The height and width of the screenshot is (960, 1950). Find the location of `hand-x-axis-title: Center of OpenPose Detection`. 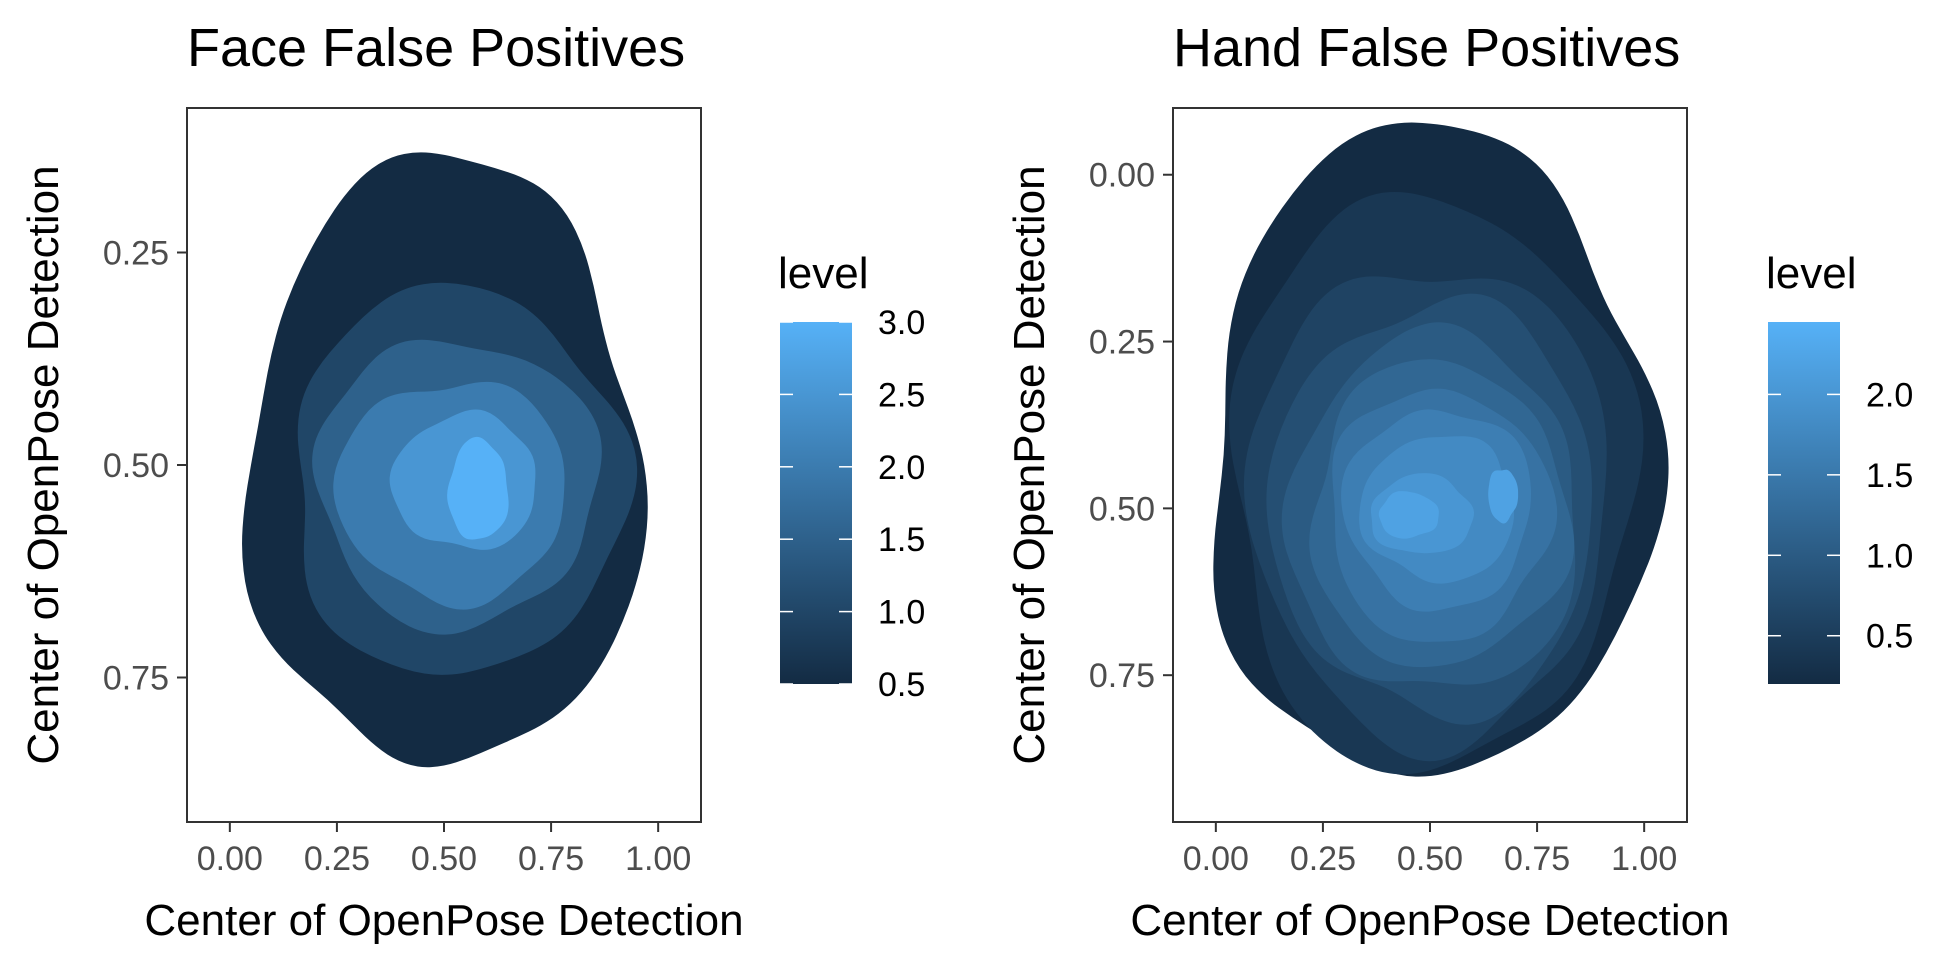

hand-x-axis-title: Center of OpenPose Detection is located at coordinates (1429, 920).